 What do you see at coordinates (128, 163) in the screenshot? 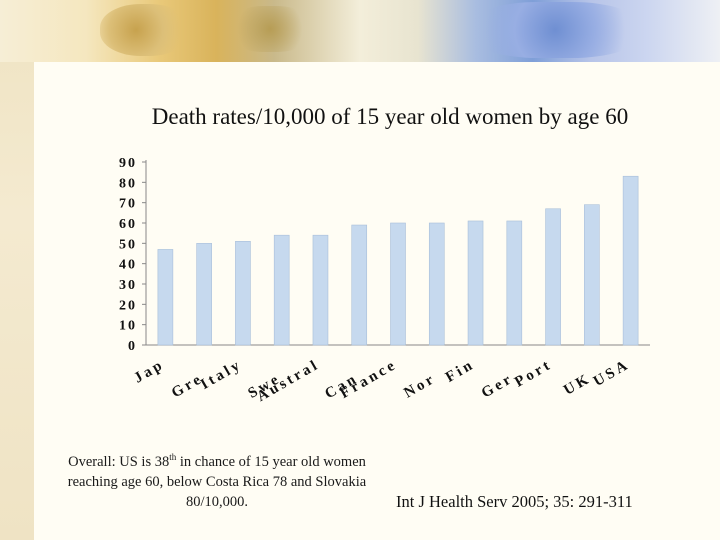
I see `y-tick-label: 90` at bounding box center [128, 163].